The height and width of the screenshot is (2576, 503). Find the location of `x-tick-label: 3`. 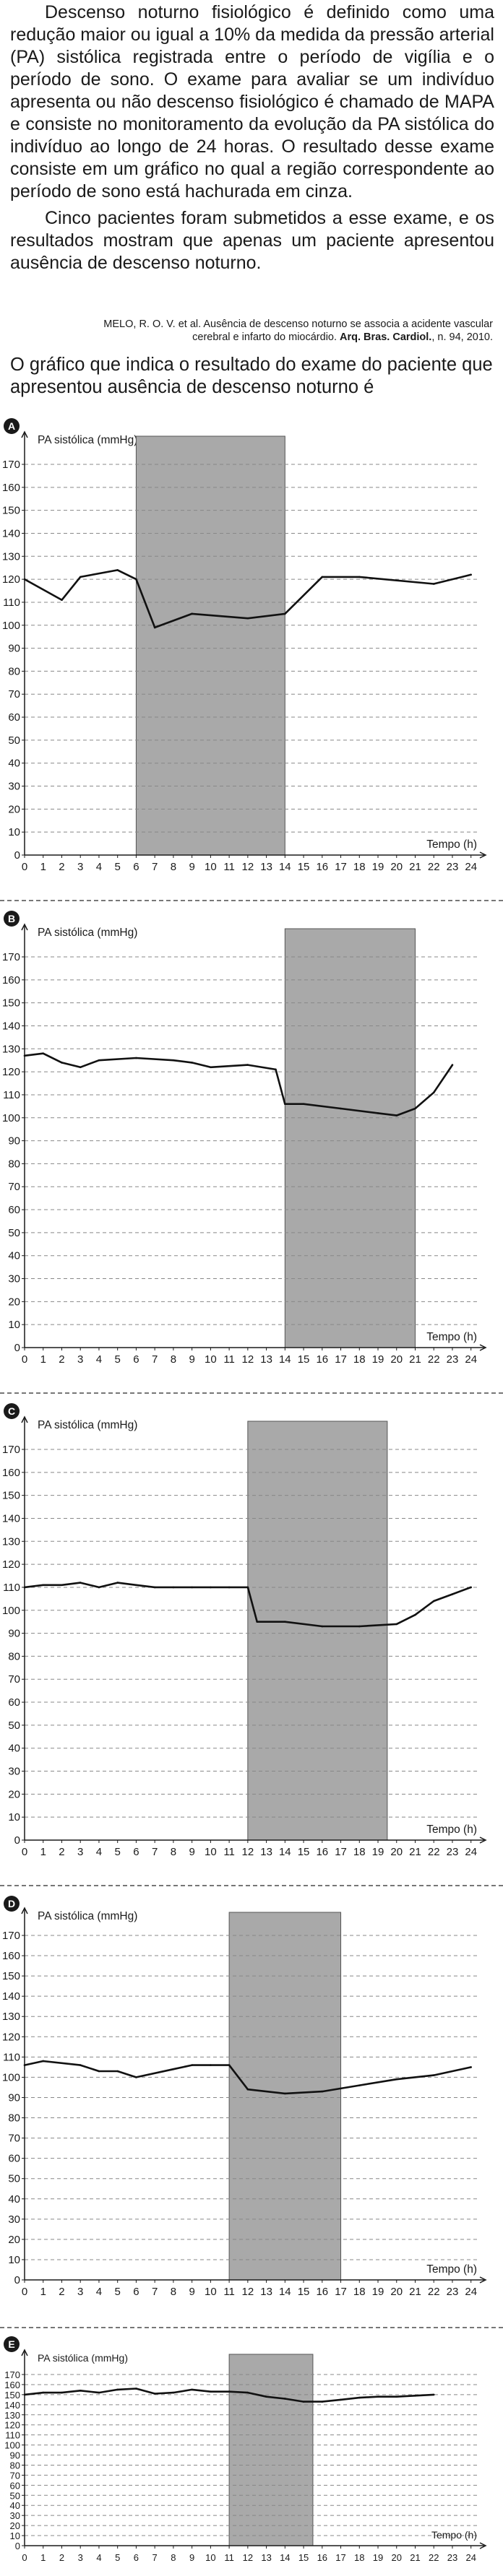

x-tick-label: 3 is located at coordinates (80, 1852).